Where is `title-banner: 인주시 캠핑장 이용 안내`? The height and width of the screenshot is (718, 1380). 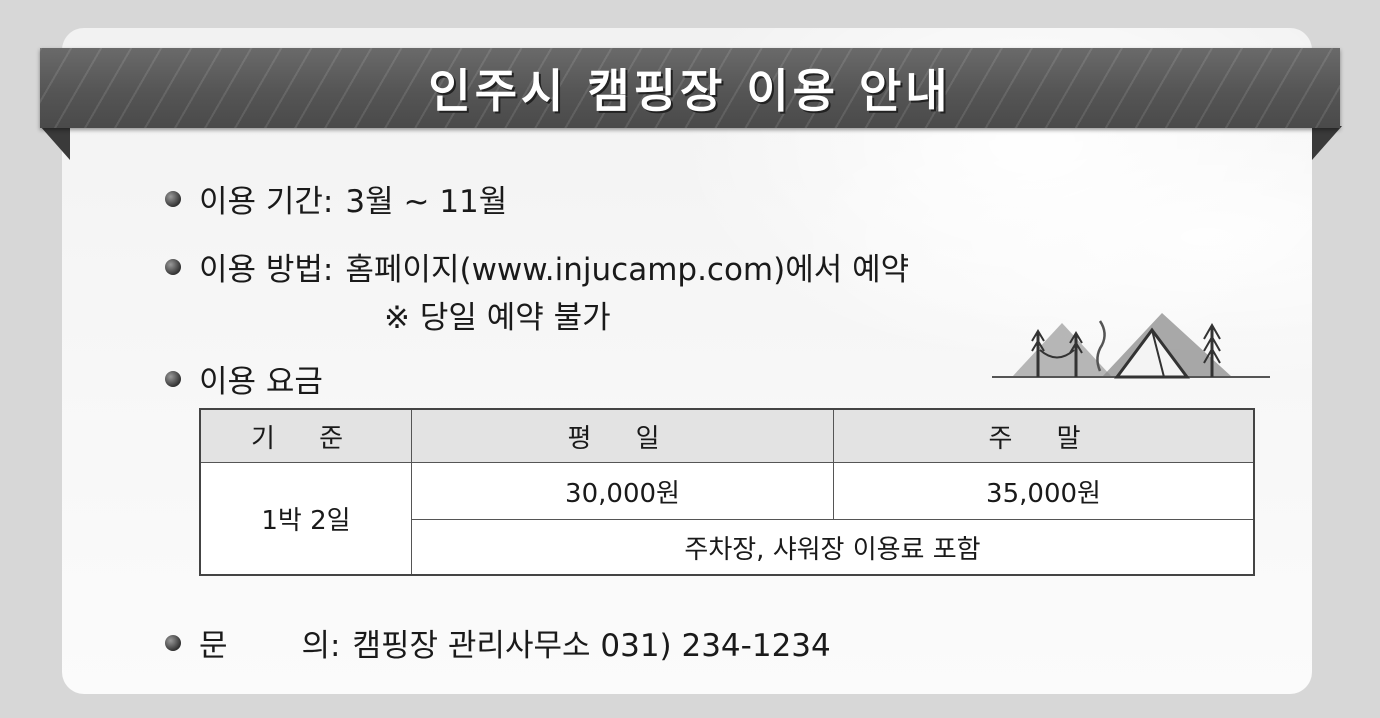 title-banner: 인주시 캠핑장 이용 안내 is located at coordinates (690, 88).